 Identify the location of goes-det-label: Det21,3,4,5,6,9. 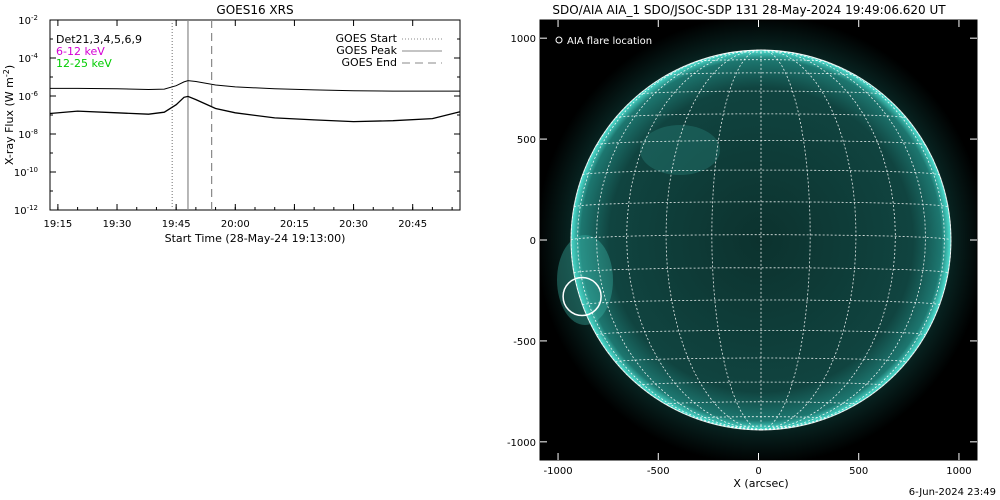
(99, 39).